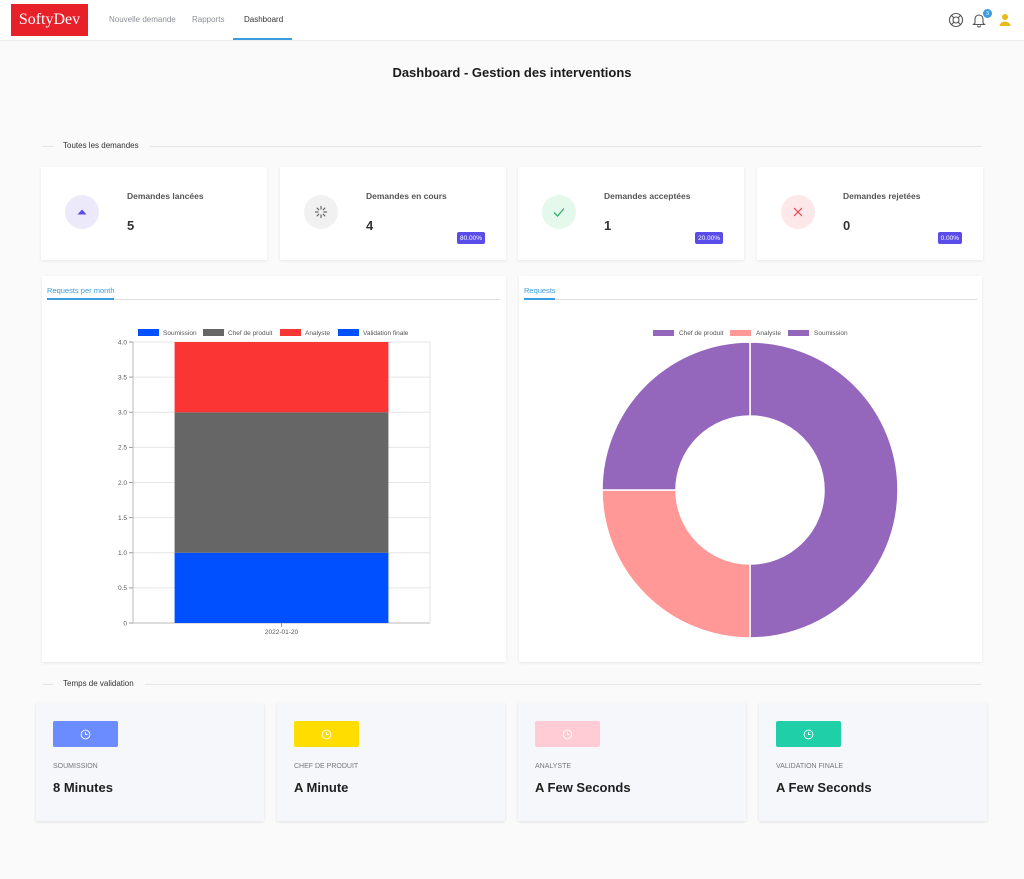  I want to click on stat-value: 1, so click(608, 225).